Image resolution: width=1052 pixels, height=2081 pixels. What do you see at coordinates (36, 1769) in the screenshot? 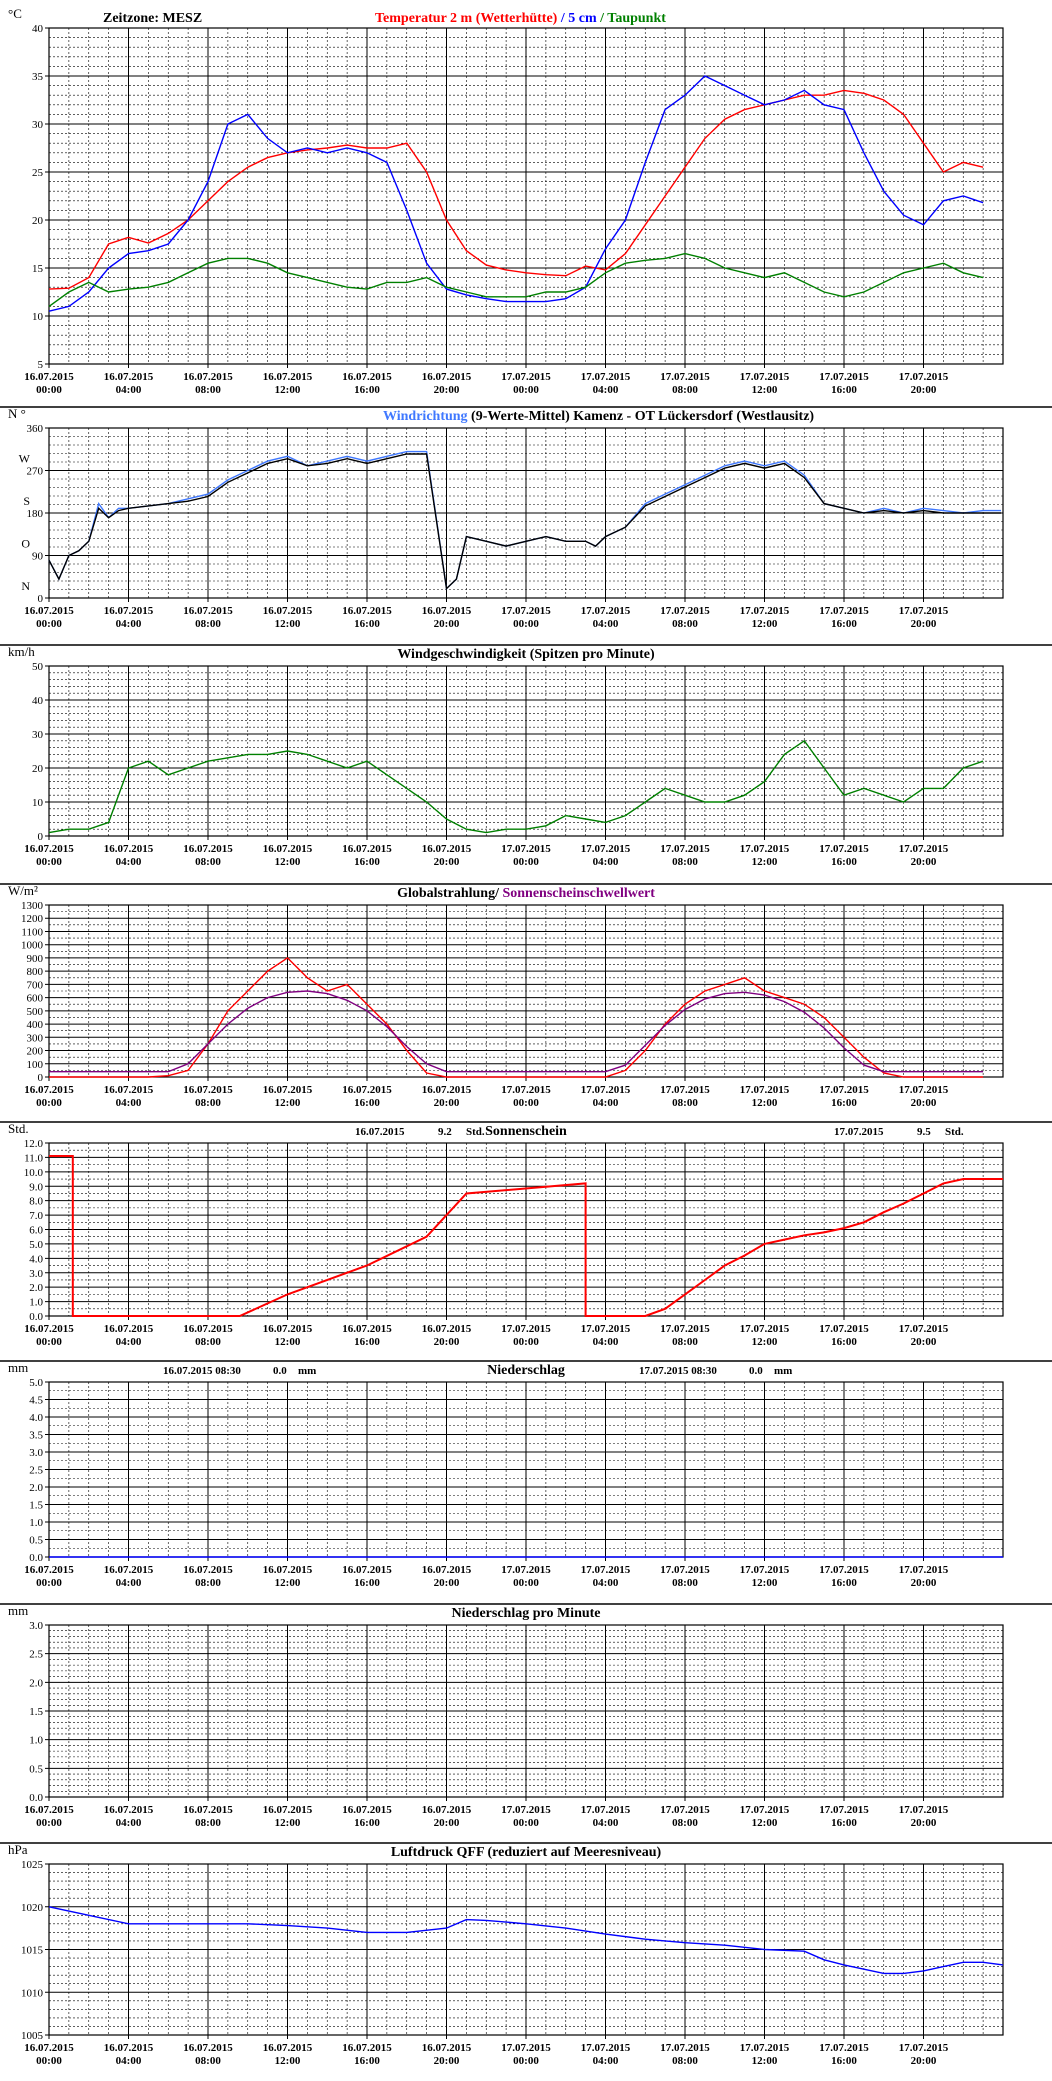
I see `y-tick-label: 0.5` at bounding box center [36, 1769].